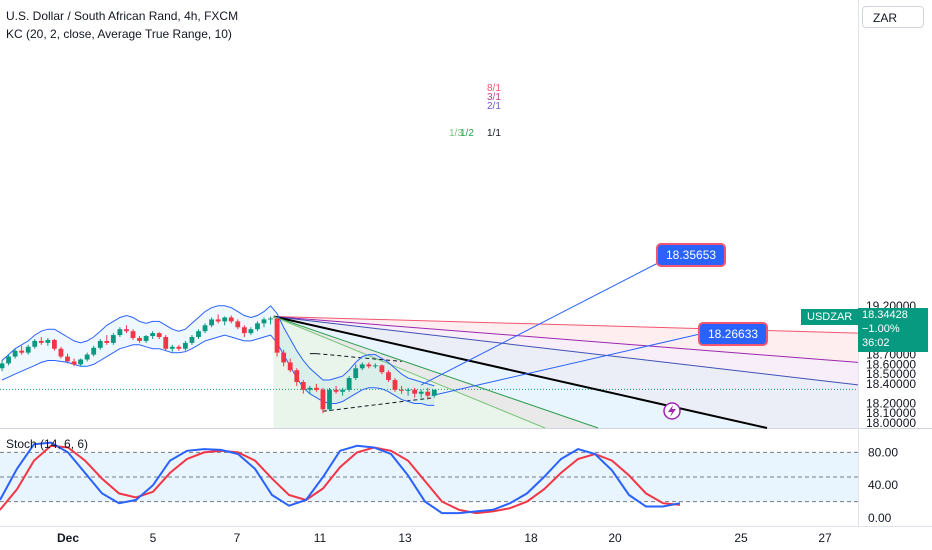  I want to click on gann-label-1-1: 1/1, so click(494, 133).